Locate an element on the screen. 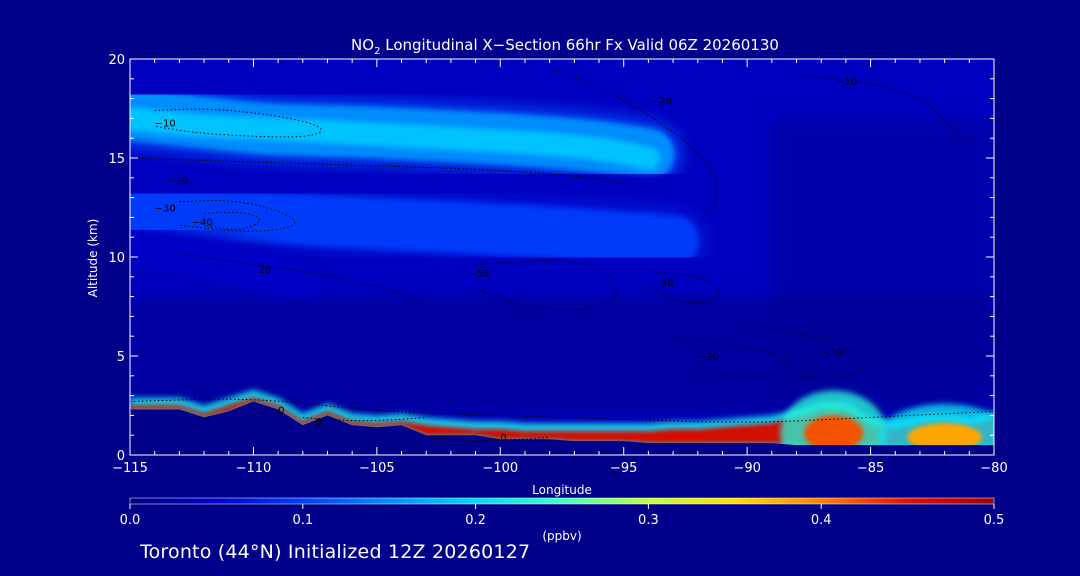  x-axis-label: Longitude is located at coordinates (562, 490).